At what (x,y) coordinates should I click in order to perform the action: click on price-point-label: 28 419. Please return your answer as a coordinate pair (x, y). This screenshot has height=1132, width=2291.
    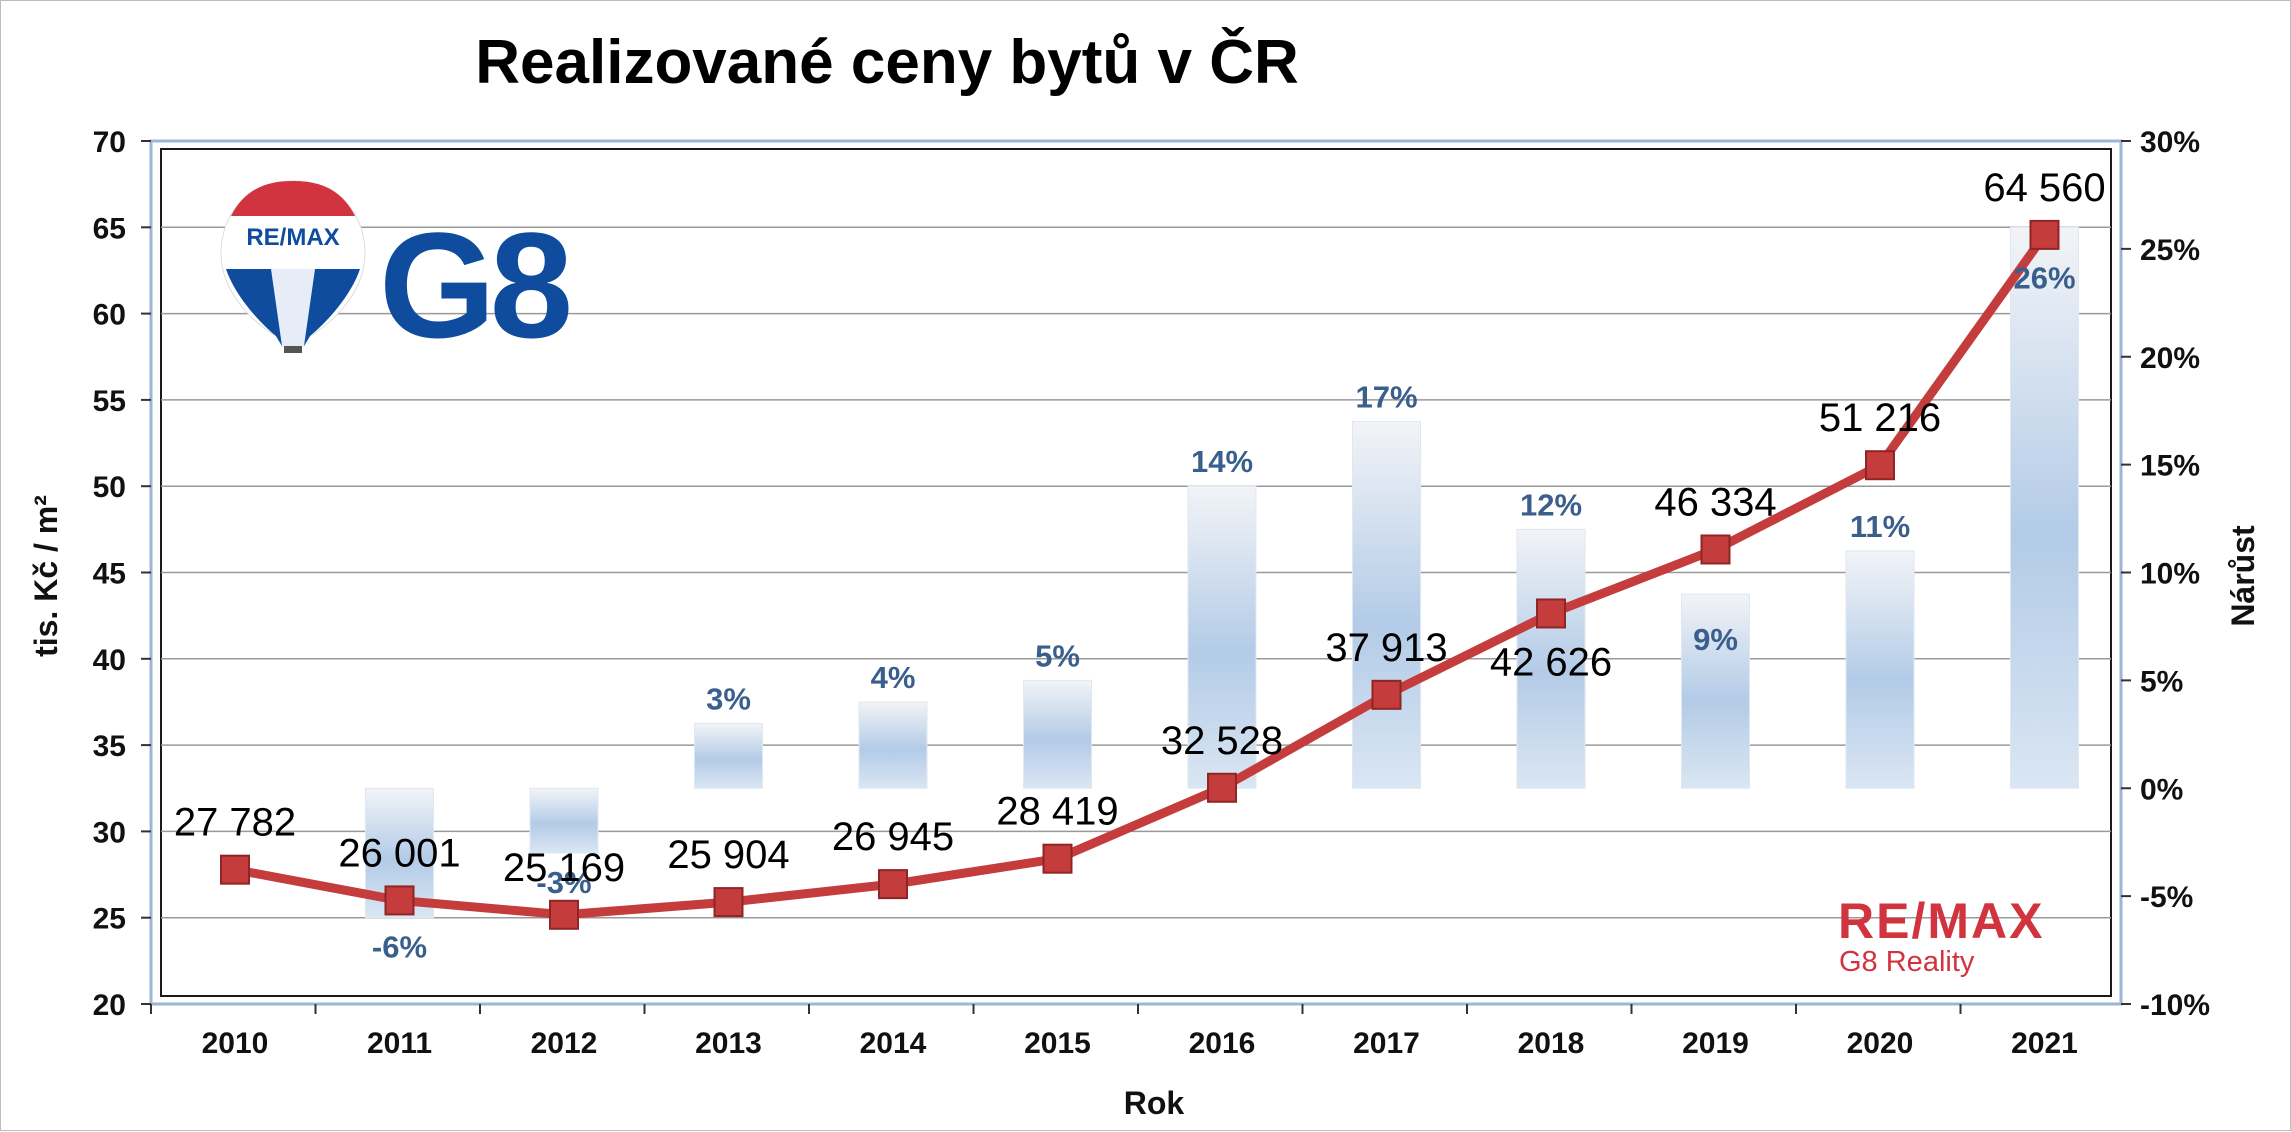
    Looking at the image, I should click on (1057, 812).